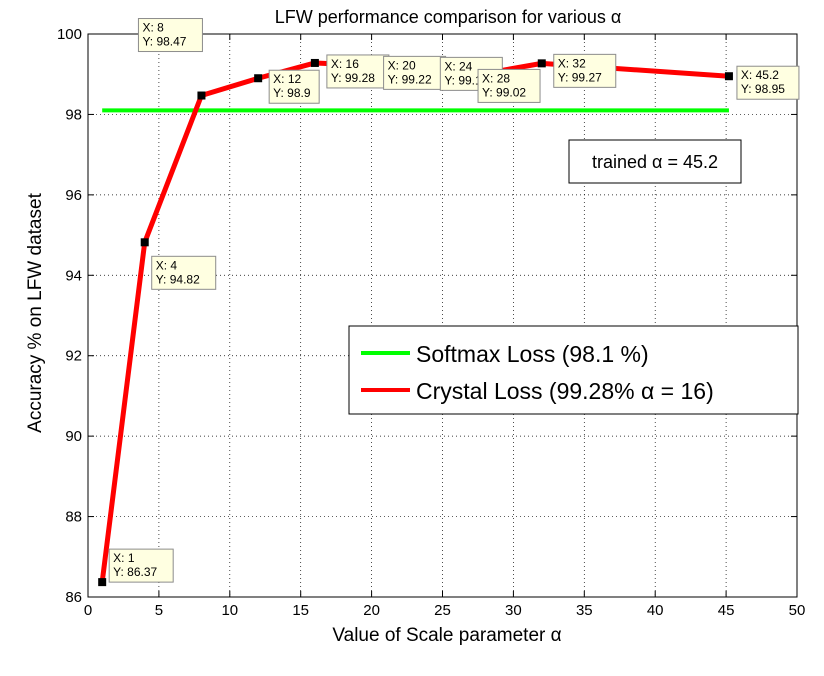  Describe the element at coordinates (124, 558) in the screenshot. I see `data-tip-x: X: 1` at that location.